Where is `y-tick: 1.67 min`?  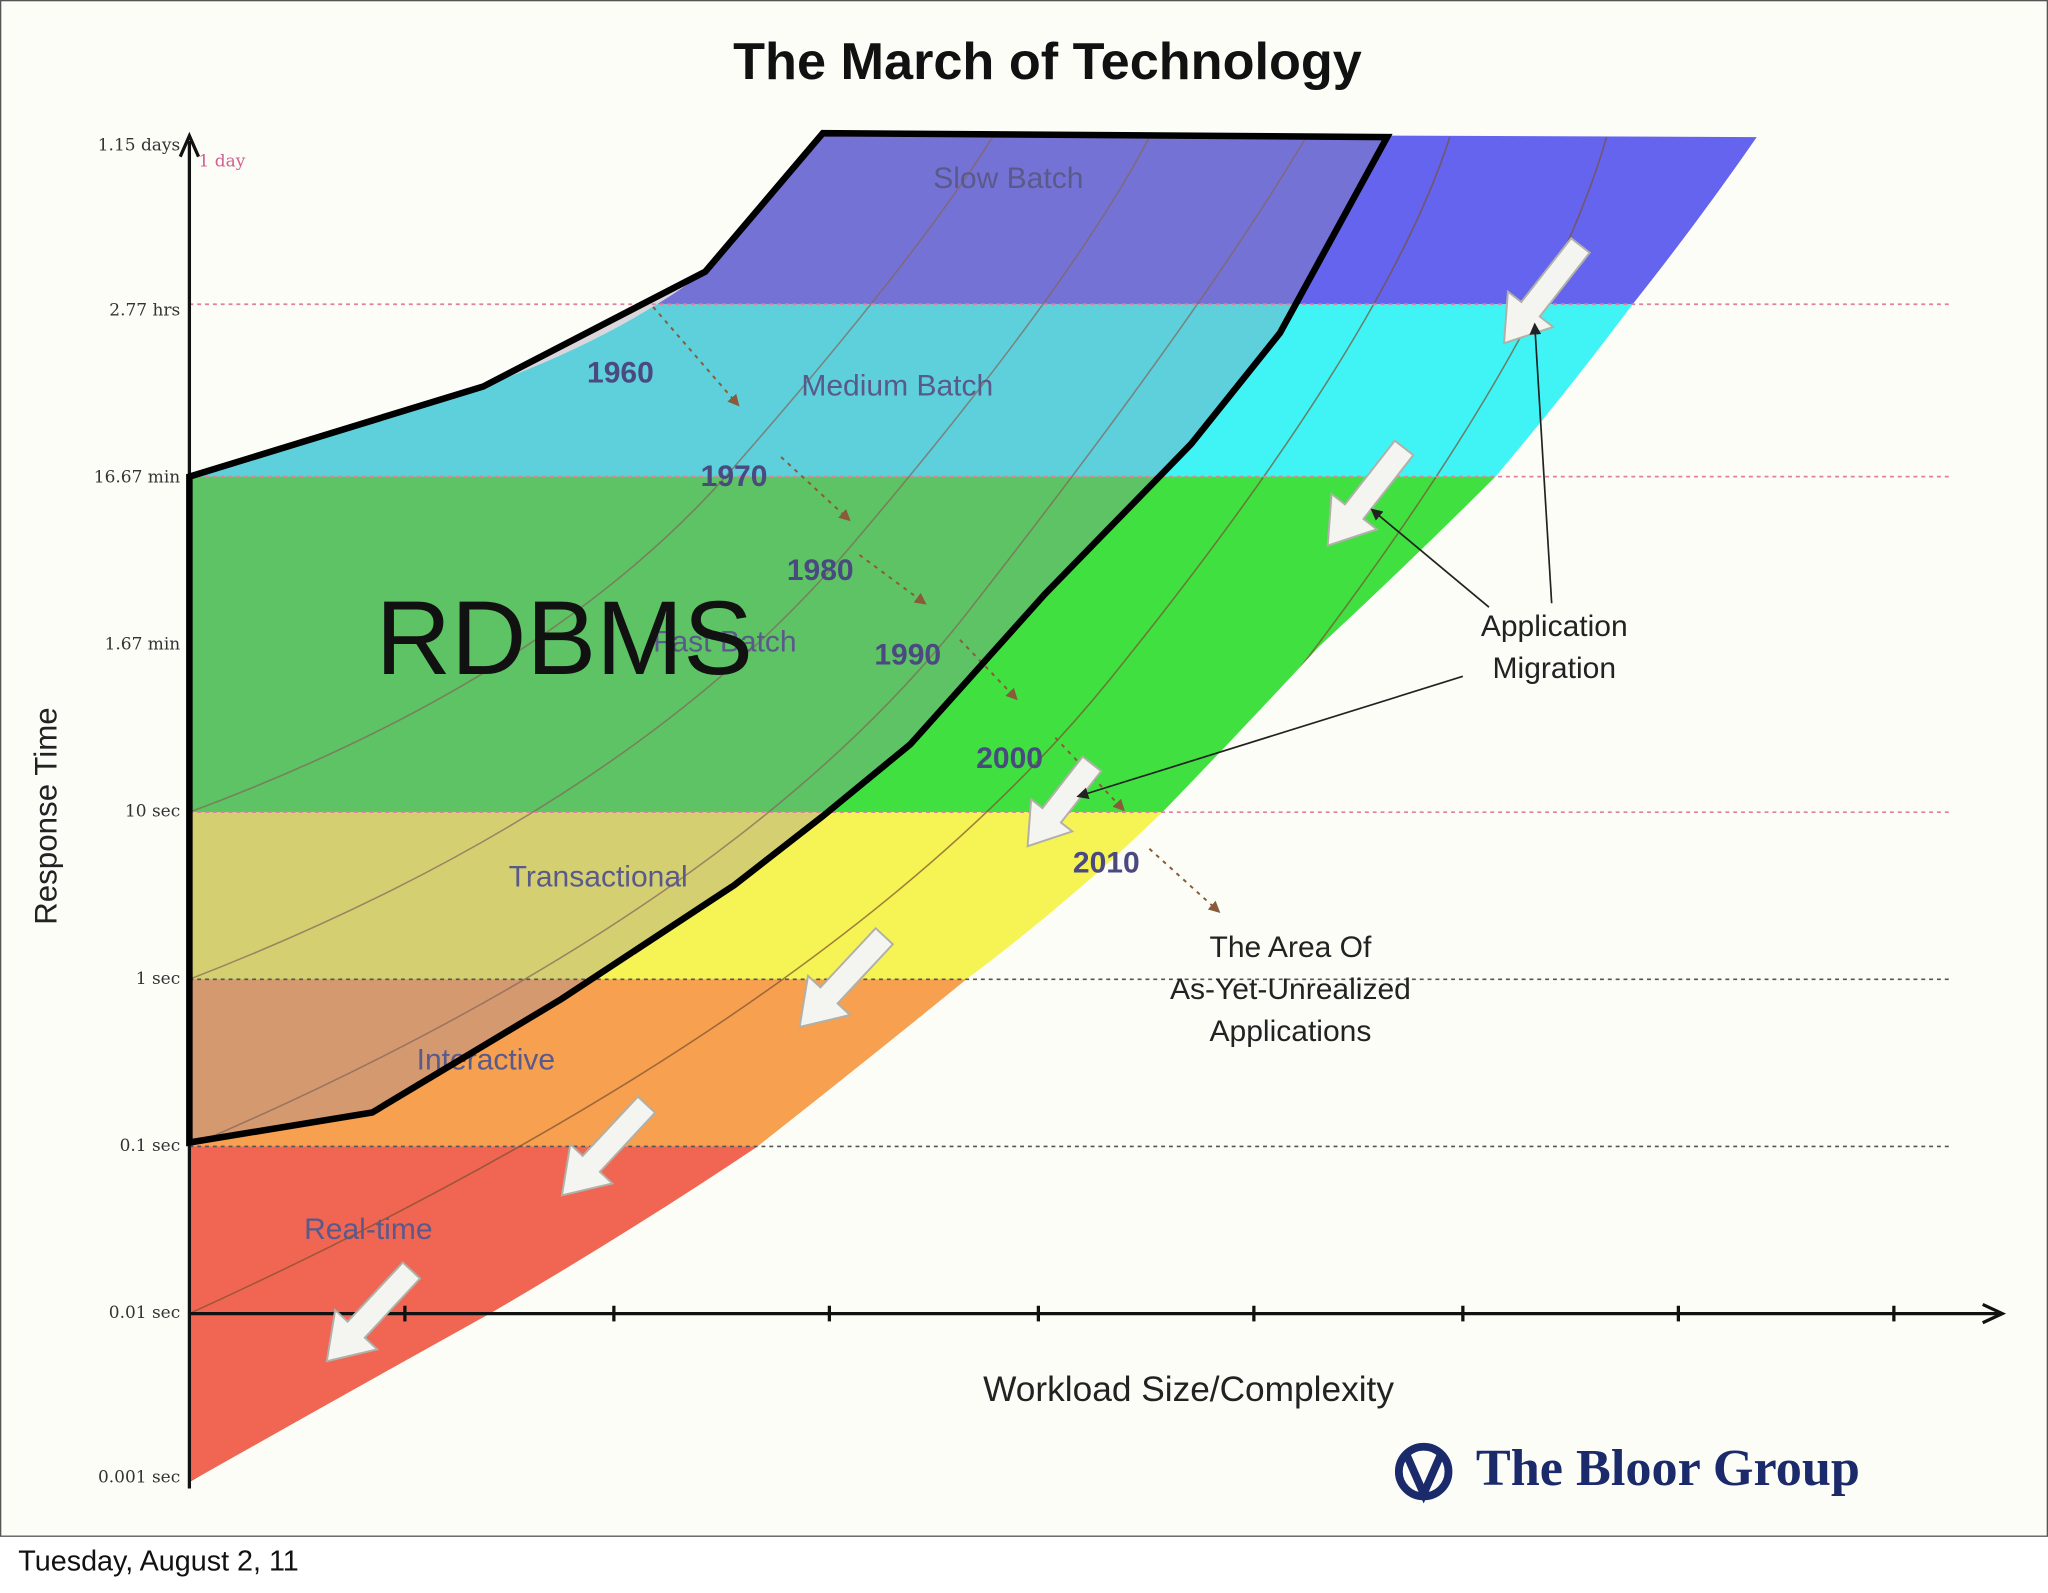
y-tick: 1.67 min is located at coordinates (143, 645).